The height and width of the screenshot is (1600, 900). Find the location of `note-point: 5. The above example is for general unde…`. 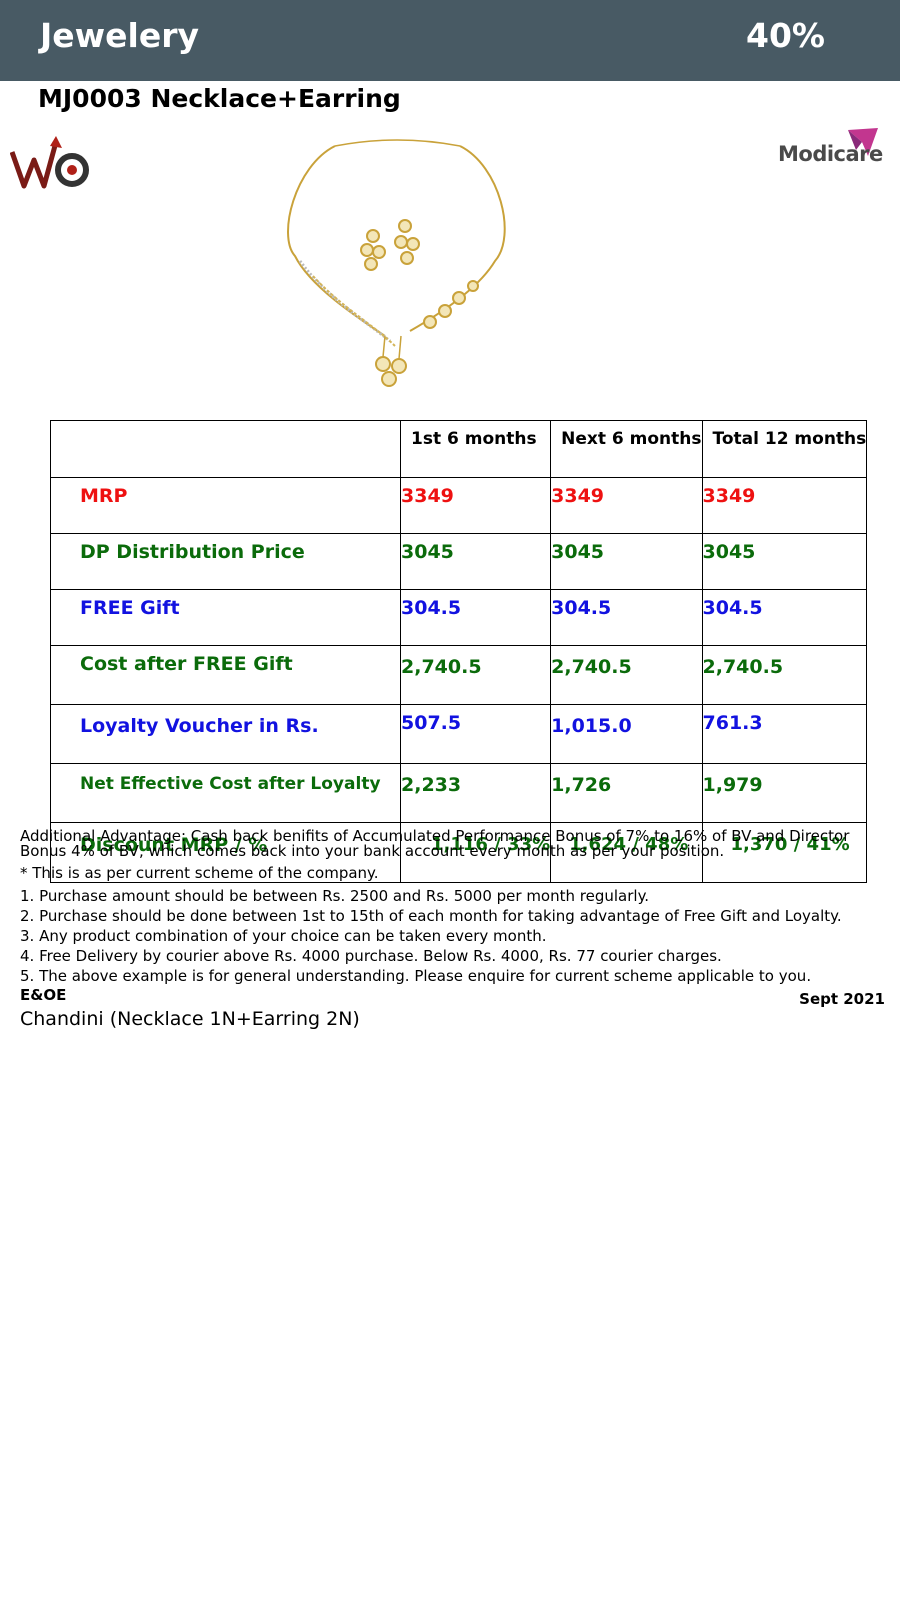

note-point: 5. The above example is for general unde… is located at coordinates (416, 976).